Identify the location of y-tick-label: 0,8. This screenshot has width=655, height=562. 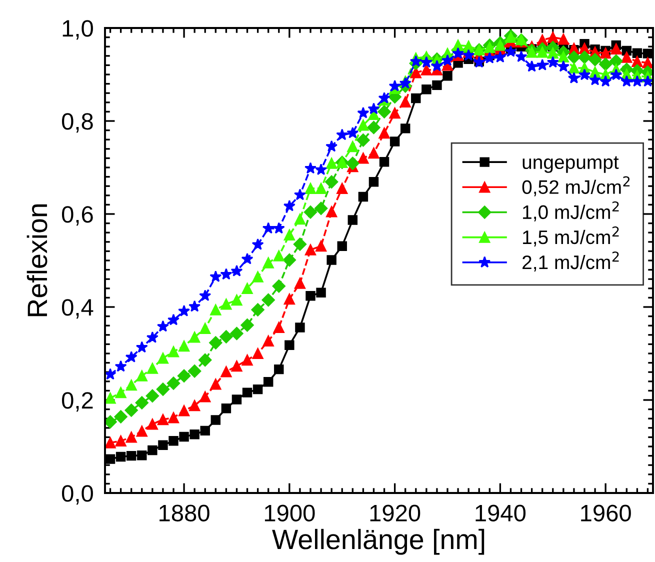
(77, 123).